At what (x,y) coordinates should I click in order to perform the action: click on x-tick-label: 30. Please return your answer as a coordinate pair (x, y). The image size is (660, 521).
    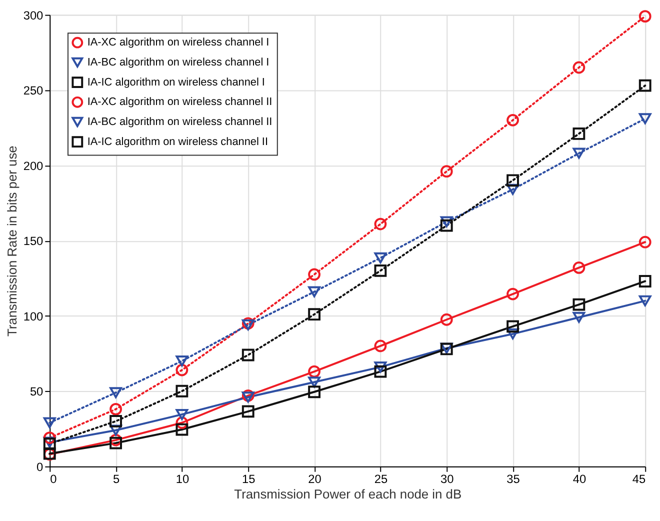
    Looking at the image, I should click on (447, 479).